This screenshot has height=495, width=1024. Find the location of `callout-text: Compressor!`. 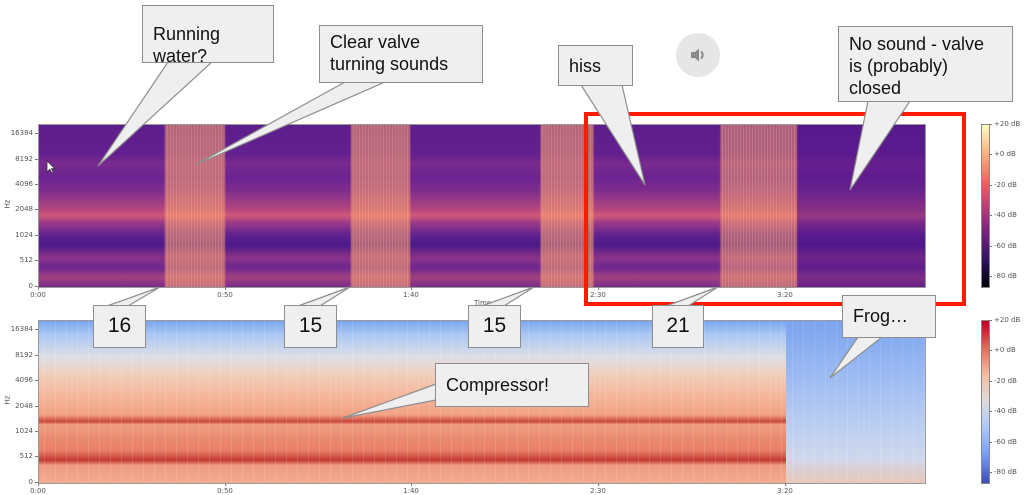

callout-text: Compressor! is located at coordinates (498, 385).